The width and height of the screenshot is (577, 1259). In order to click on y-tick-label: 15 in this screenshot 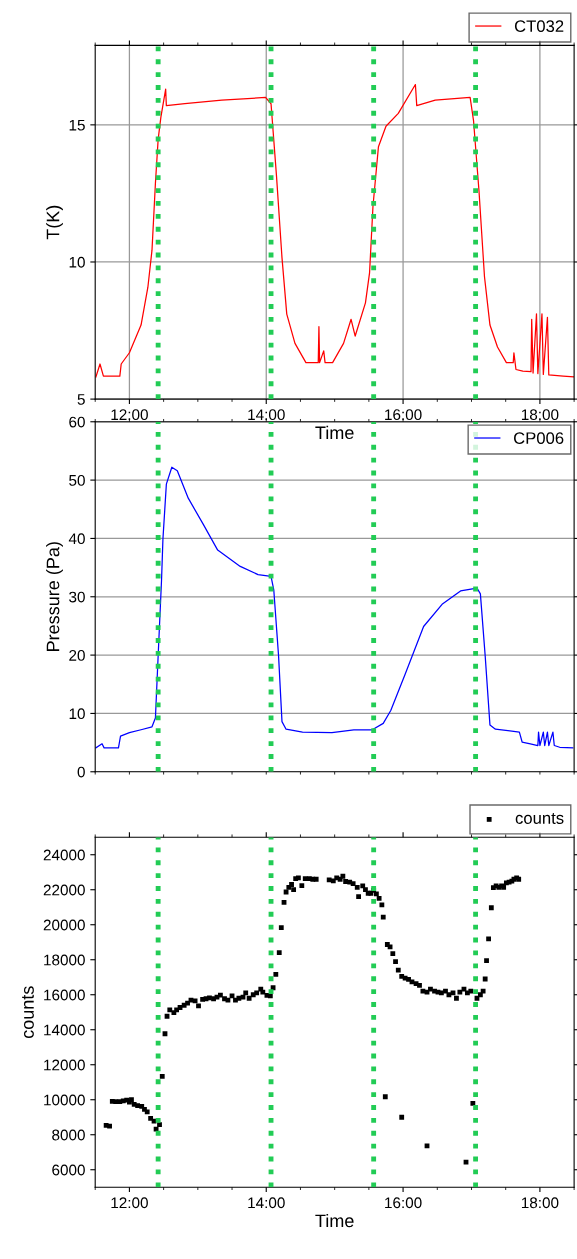, I will do `click(77, 125)`.